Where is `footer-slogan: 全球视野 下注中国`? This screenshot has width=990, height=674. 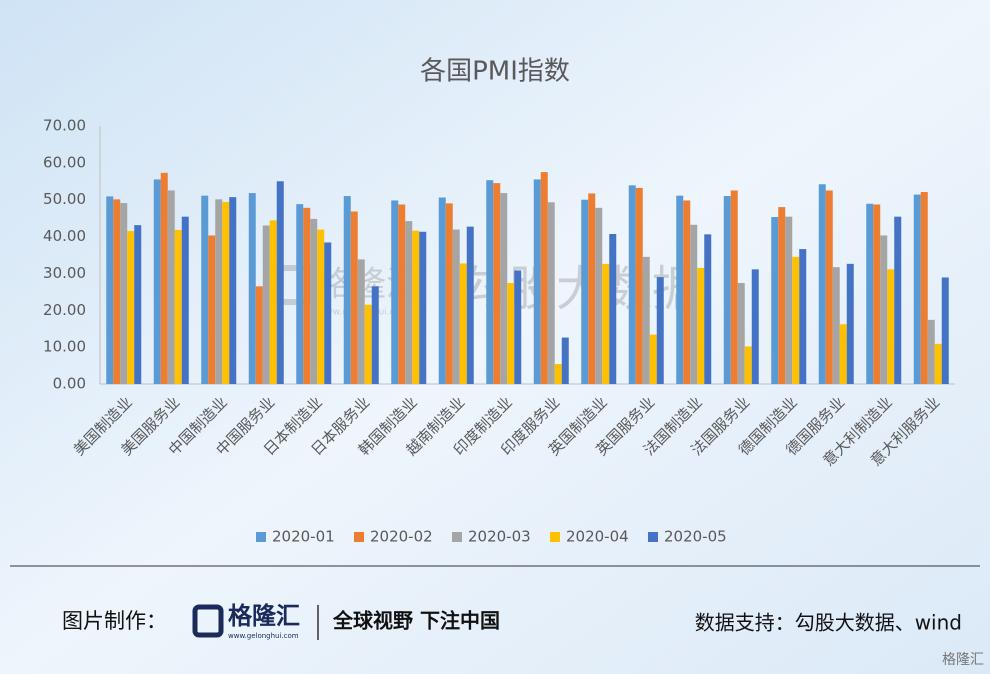 footer-slogan: 全球视野 下注中国 is located at coordinates (416, 621).